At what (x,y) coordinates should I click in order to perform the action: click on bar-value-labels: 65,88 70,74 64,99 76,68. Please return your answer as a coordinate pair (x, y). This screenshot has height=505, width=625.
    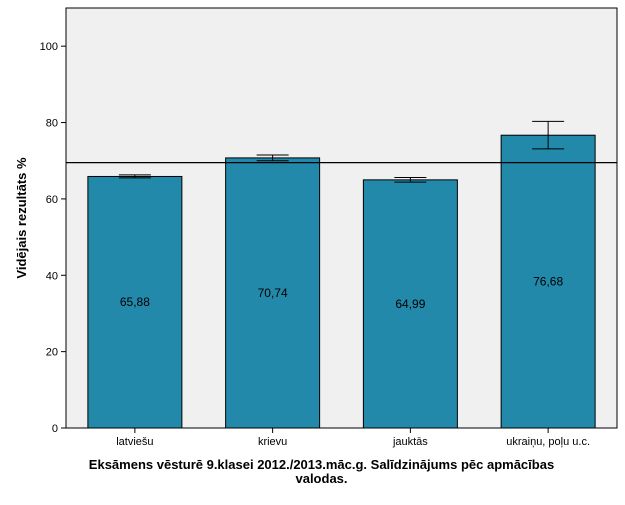
    Looking at the image, I should click on (342, 293).